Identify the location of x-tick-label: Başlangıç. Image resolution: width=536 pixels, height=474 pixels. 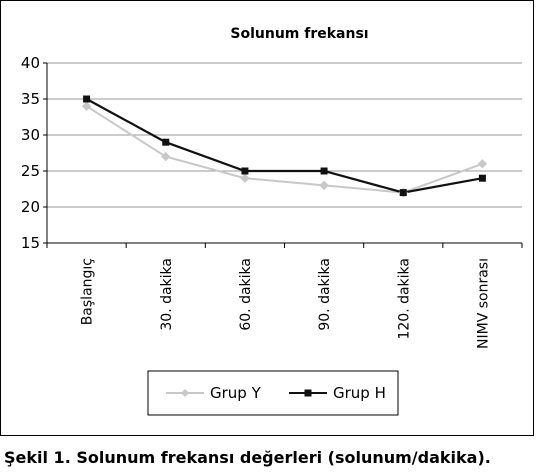
(88, 291).